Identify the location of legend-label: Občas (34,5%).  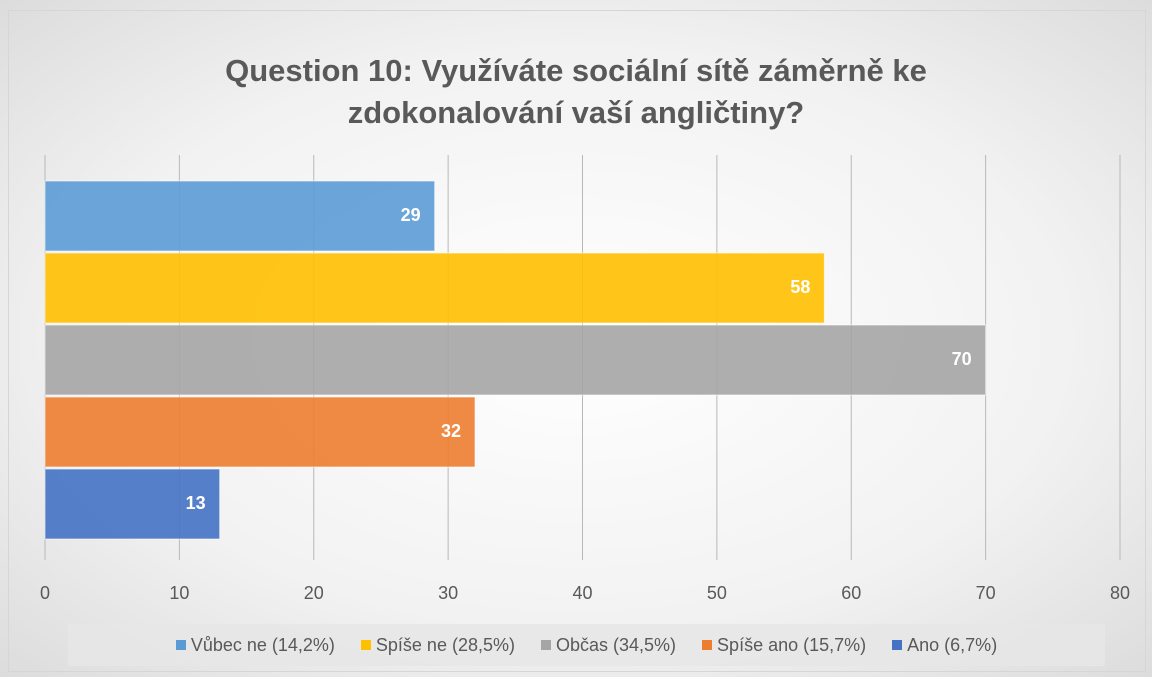
(616, 644).